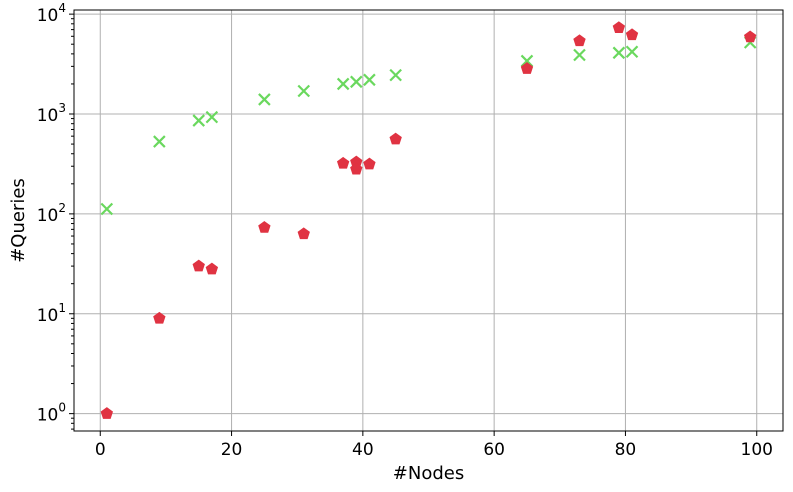 The height and width of the screenshot is (492, 793). What do you see at coordinates (363, 450) in the screenshot?
I see `x-tick-label: 40` at bounding box center [363, 450].